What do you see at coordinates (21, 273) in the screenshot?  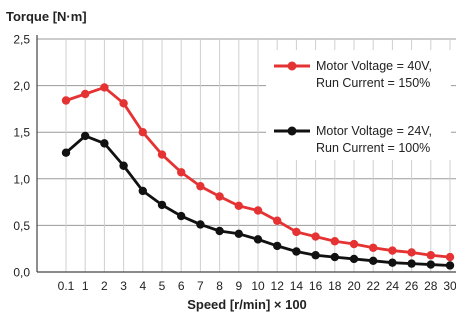 I see `y-tick-label: 0,0` at bounding box center [21, 273].